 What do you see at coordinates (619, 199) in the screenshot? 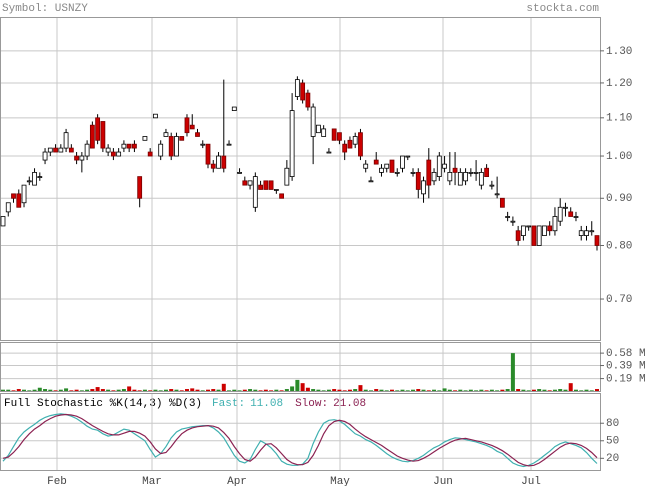
I see `y-tick-label: 0.90` at bounding box center [619, 199].